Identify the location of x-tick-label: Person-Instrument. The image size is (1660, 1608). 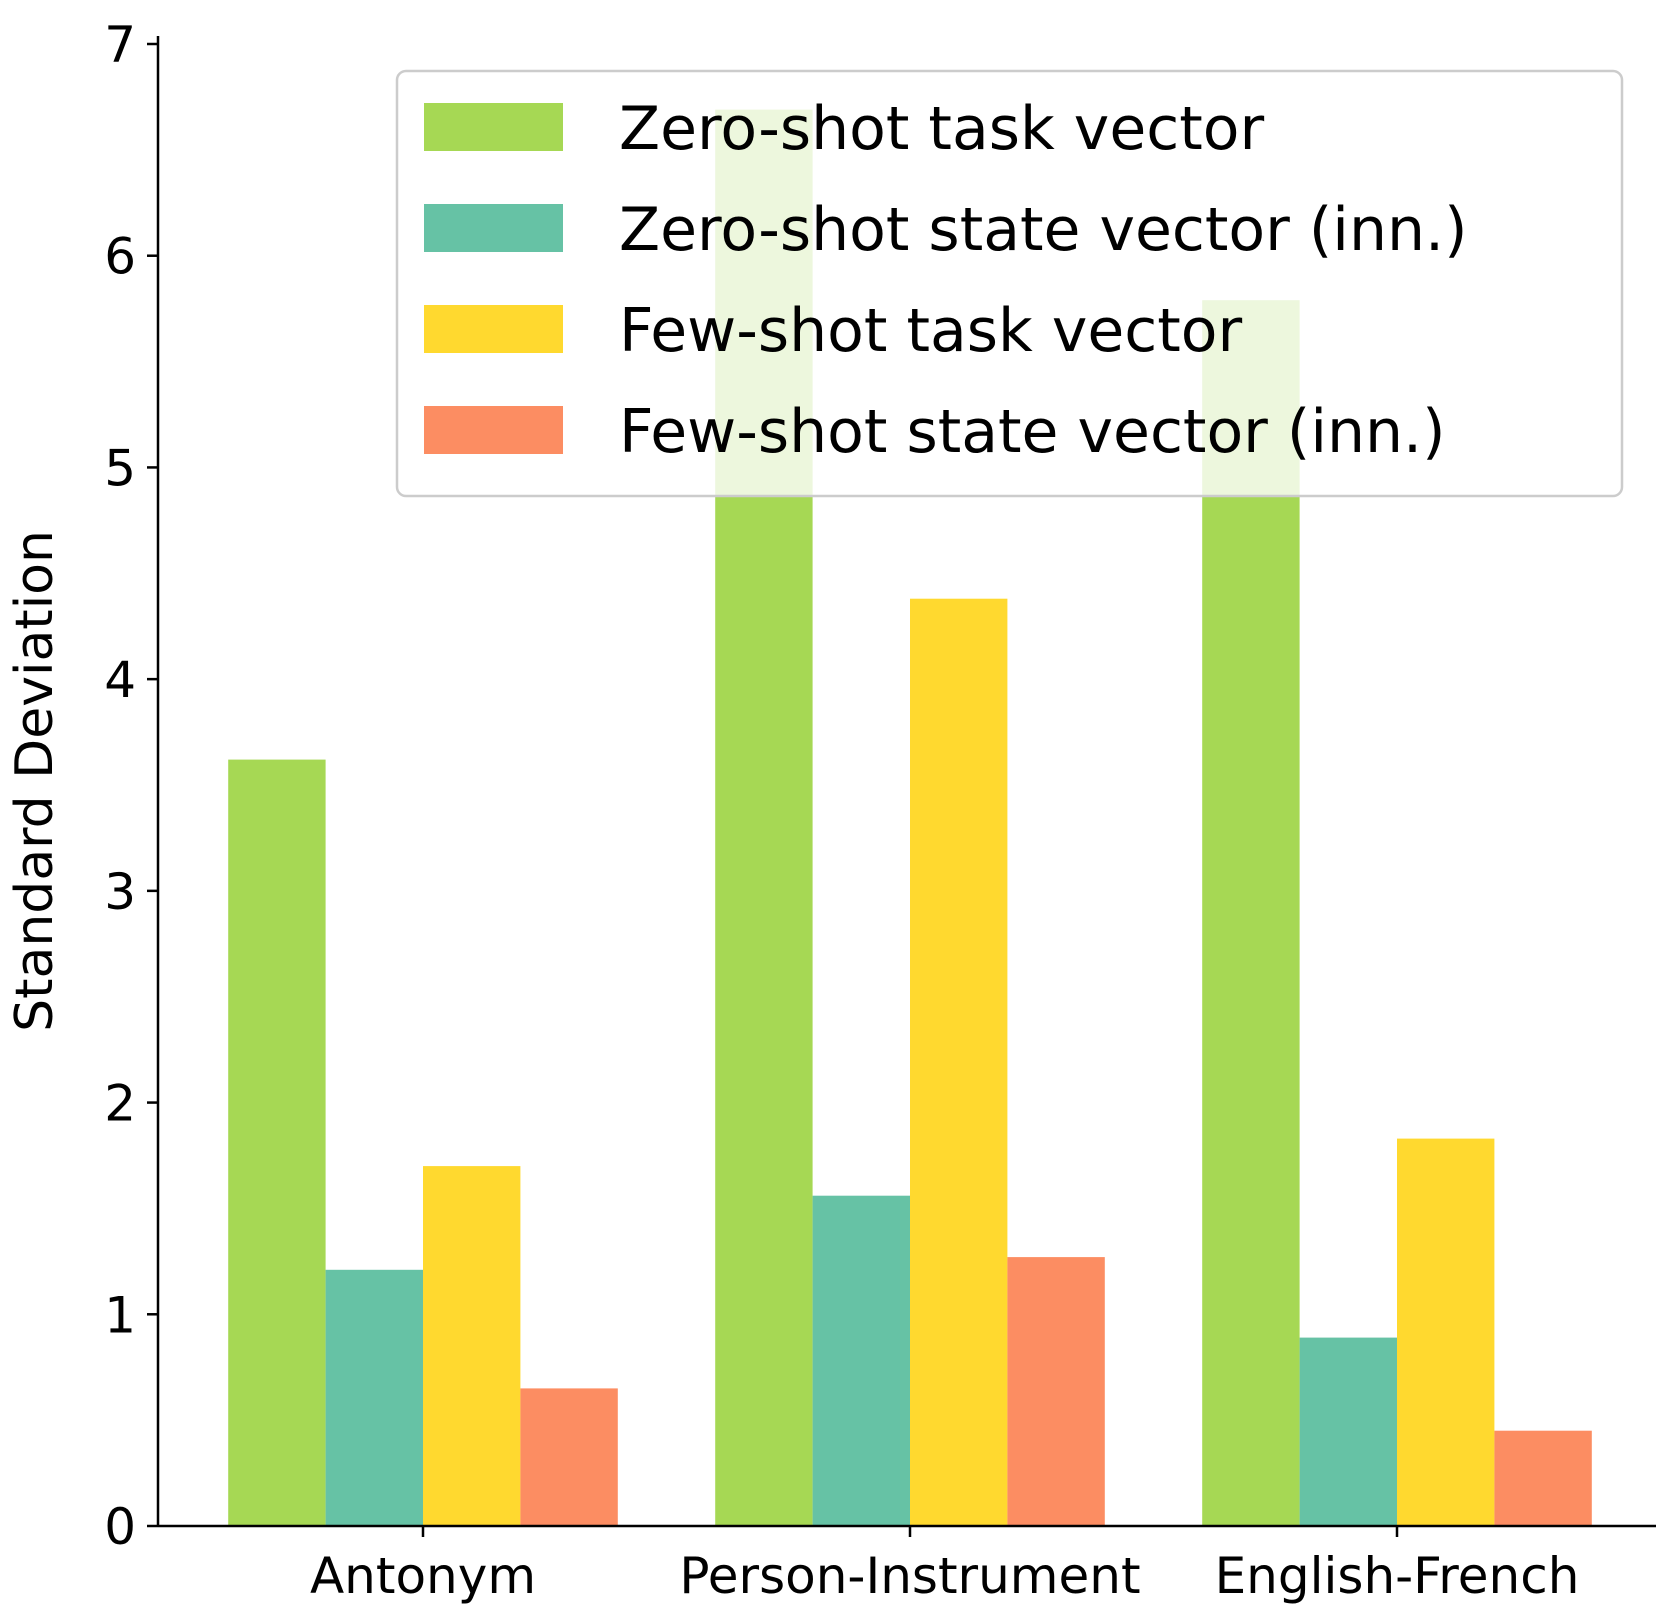
(909, 1576).